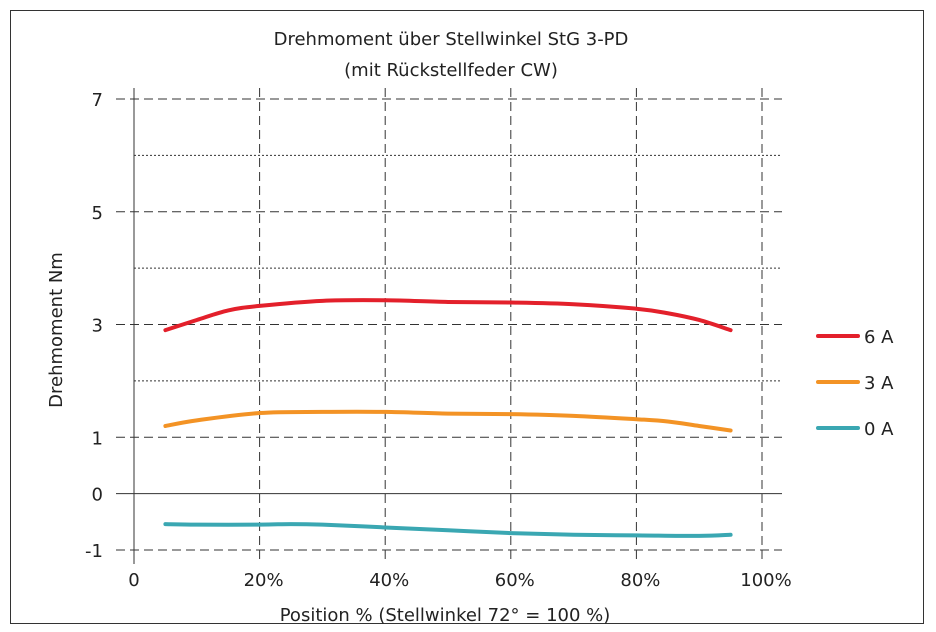 The height and width of the screenshot is (632, 936). Describe the element at coordinates (97, 213) in the screenshot. I see `y-tick-label: 5` at that location.